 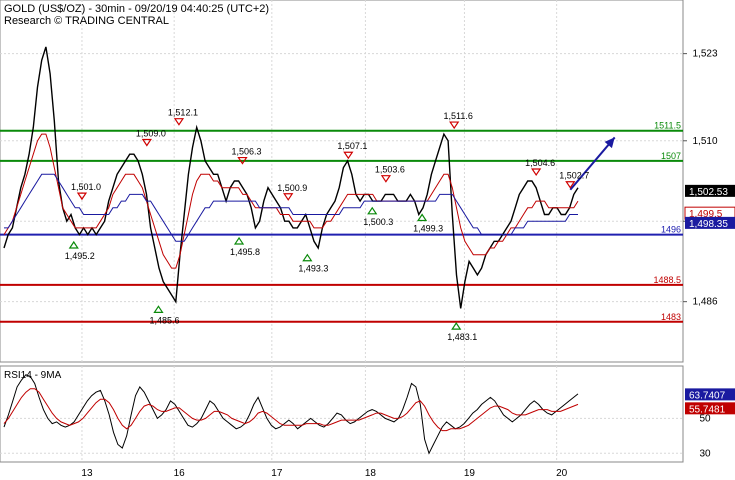 I want to click on ma-long-last-box, so click(x=710, y=222).